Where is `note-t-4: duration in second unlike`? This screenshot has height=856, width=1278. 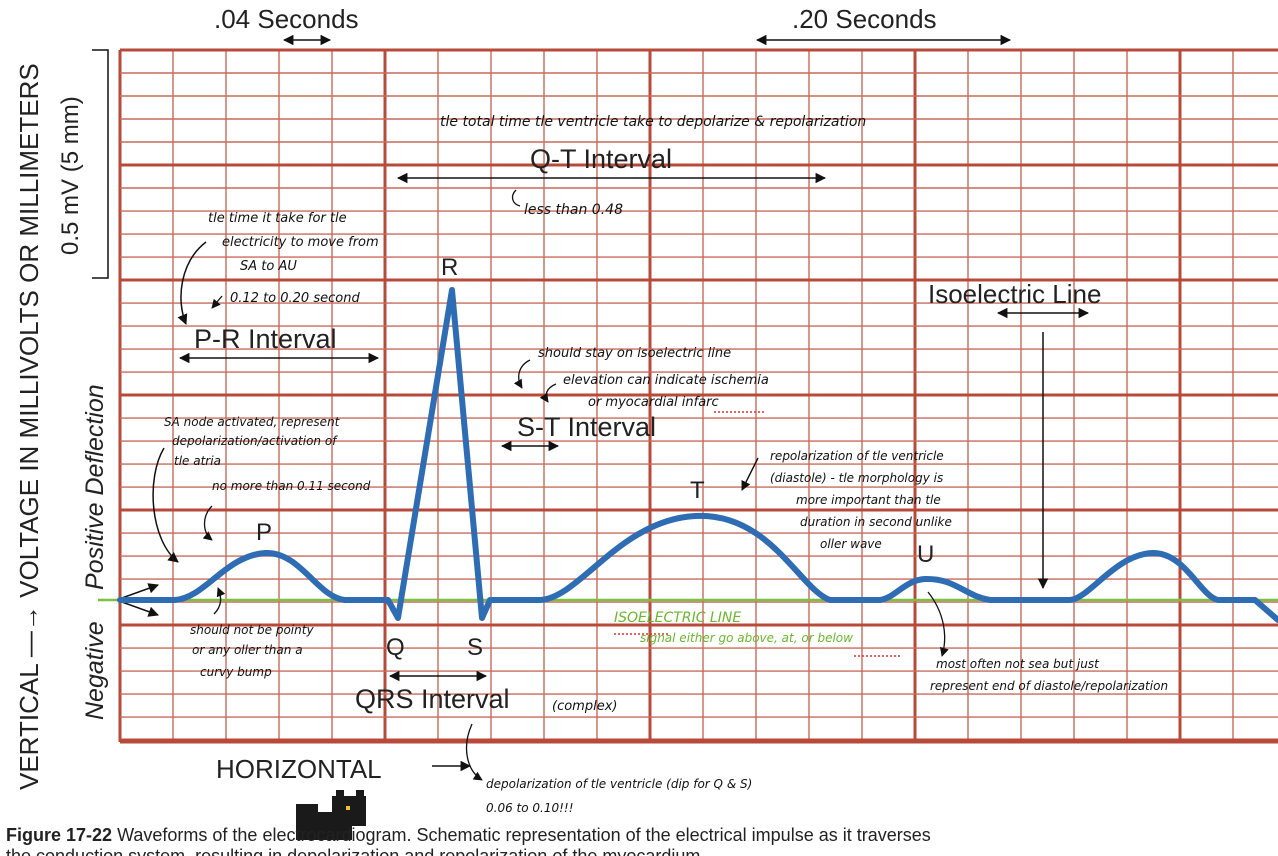
note-t-4: duration in second unlike is located at coordinates (876, 522).